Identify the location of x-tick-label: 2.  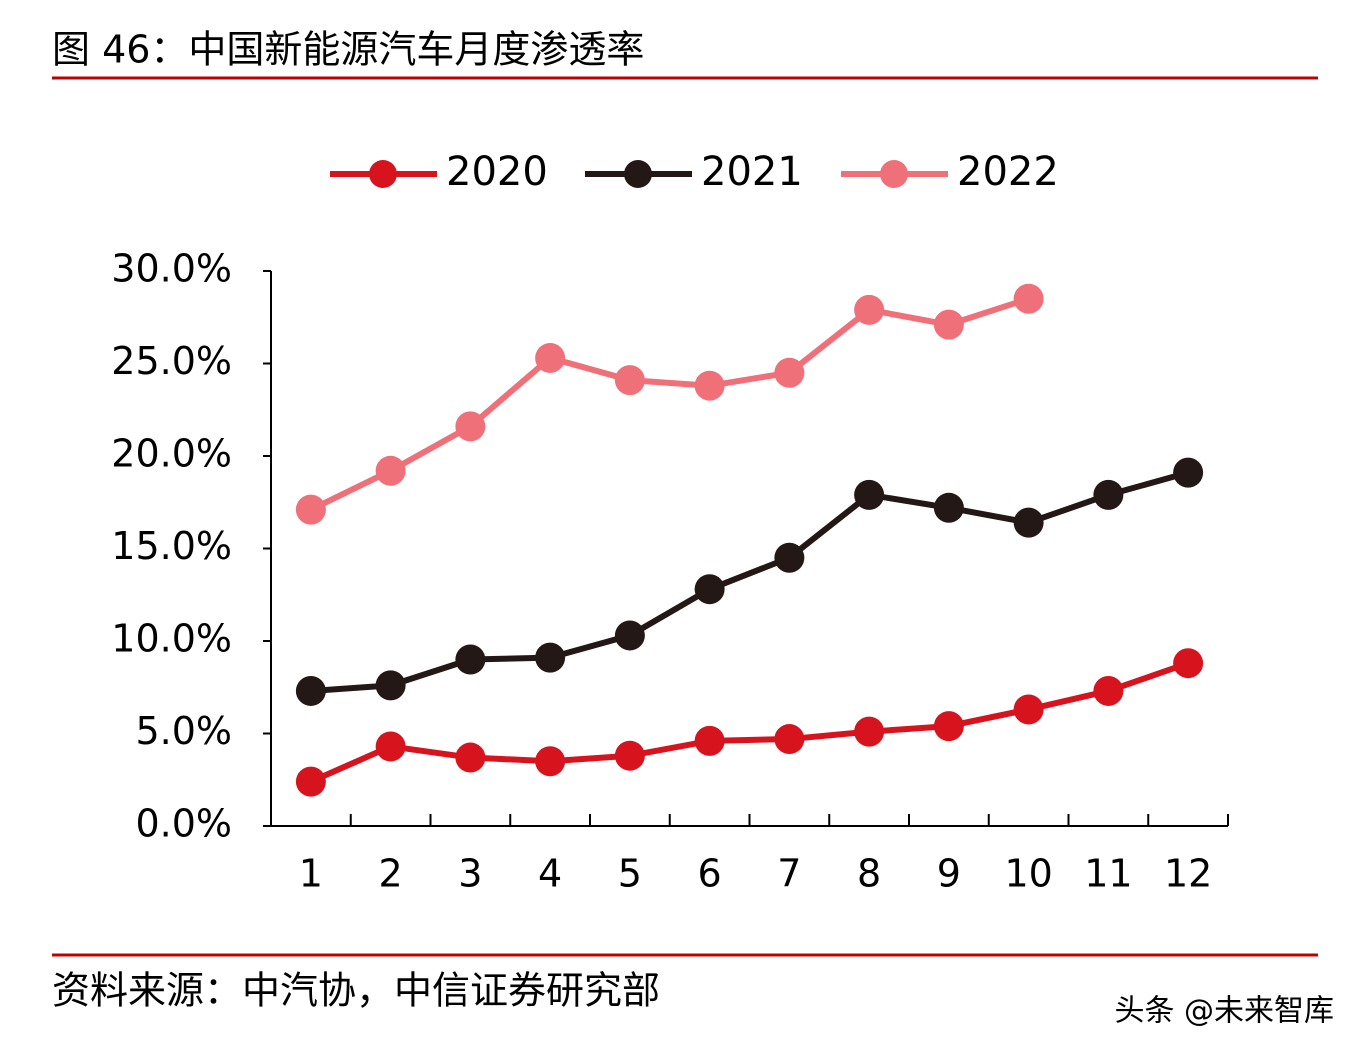
(391, 874).